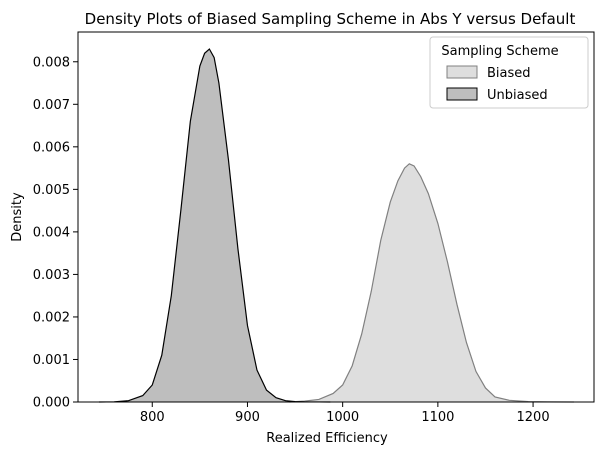 The image size is (608, 455). Describe the element at coordinates (51, 62) in the screenshot. I see `y-tick-label: 0.008` at that location.